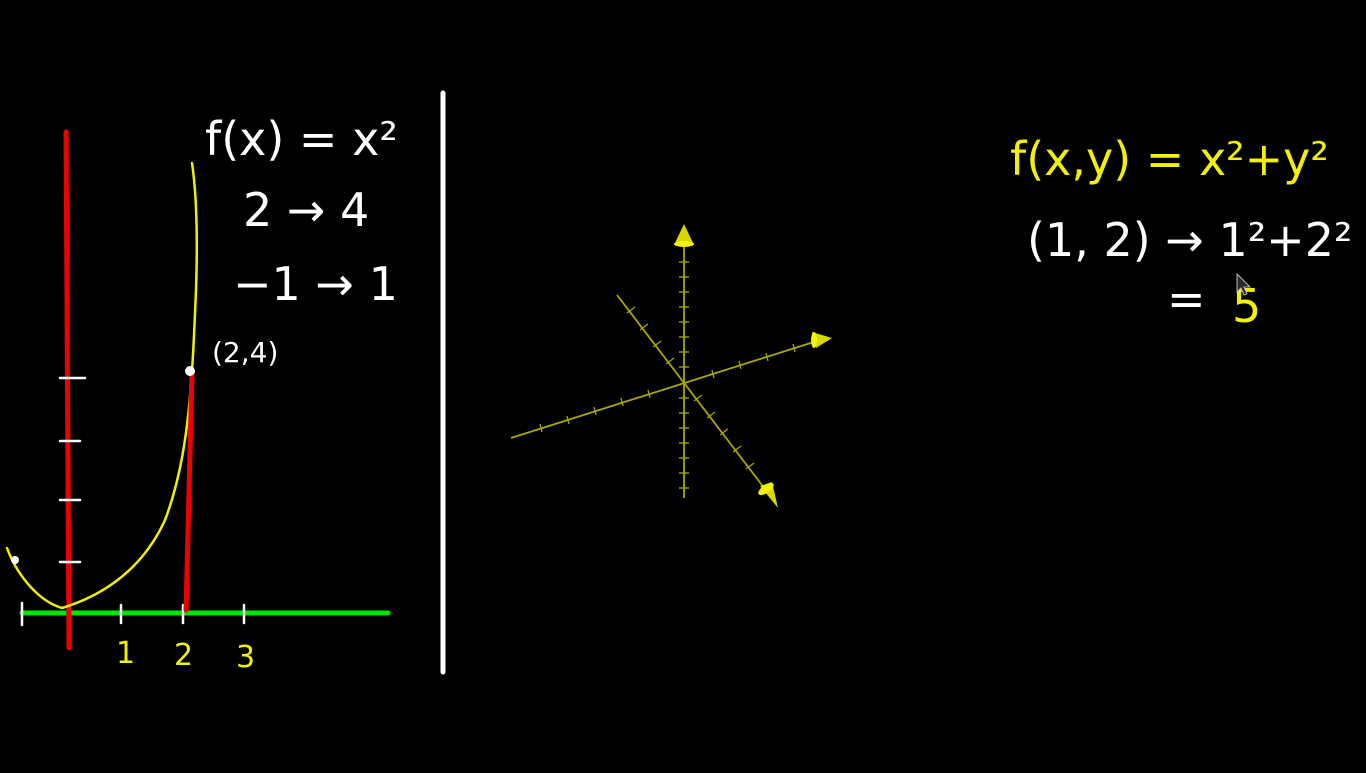 This screenshot has height=773, width=1366. Describe the element at coordinates (102, 385) in the screenshot. I see `parabola-curve` at that location.